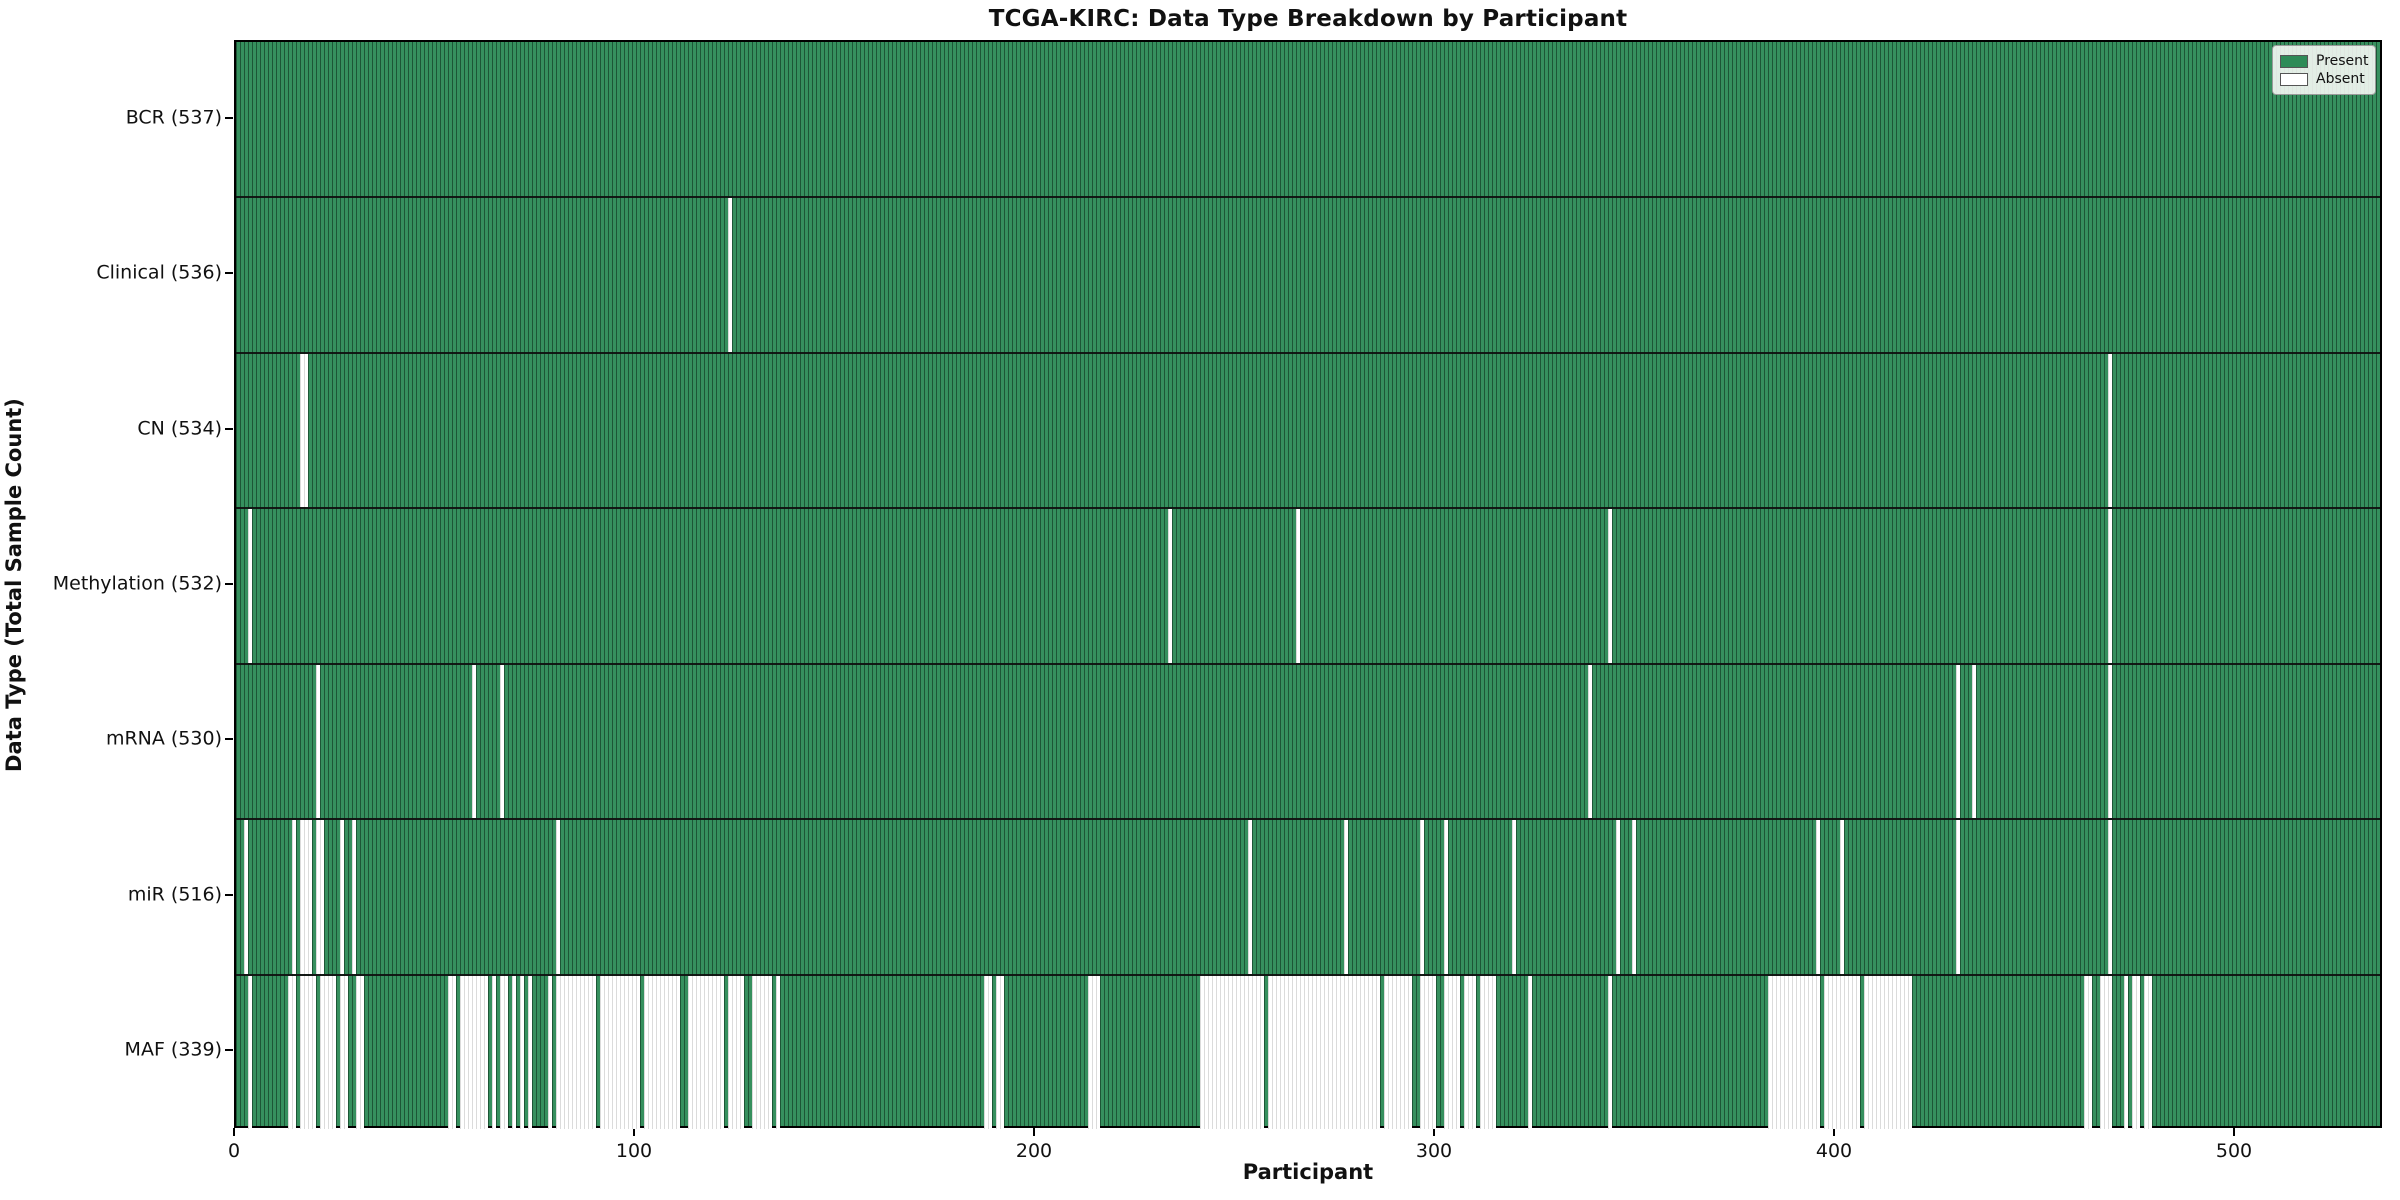 The height and width of the screenshot is (1200, 2400). What do you see at coordinates (2294, 61) in the screenshot?
I see `present-swatch-icon` at bounding box center [2294, 61].